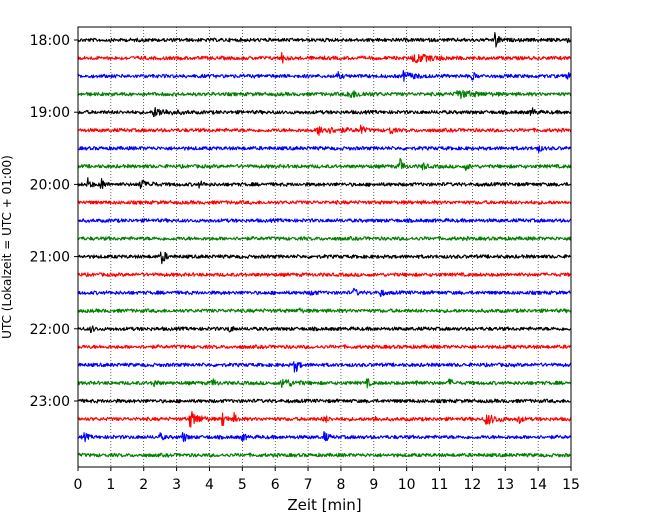 This screenshot has width=650, height=520. I want to click on trace-row-1945, so click(324, 165).